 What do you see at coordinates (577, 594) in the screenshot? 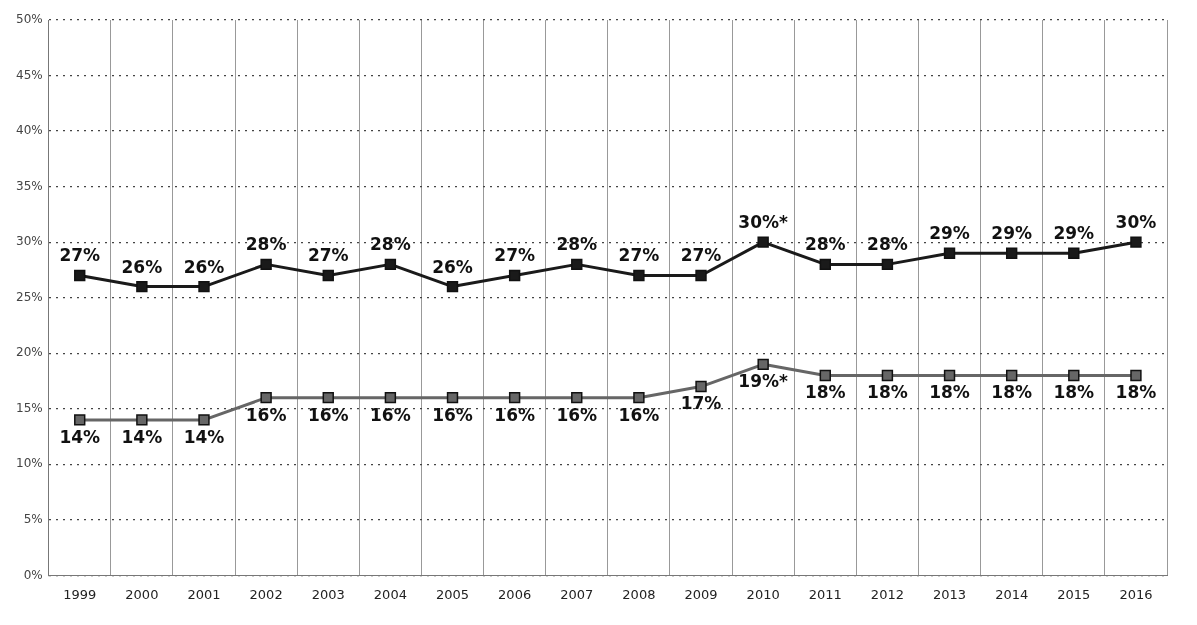
I see `x-tick-label: 2007` at bounding box center [577, 594].